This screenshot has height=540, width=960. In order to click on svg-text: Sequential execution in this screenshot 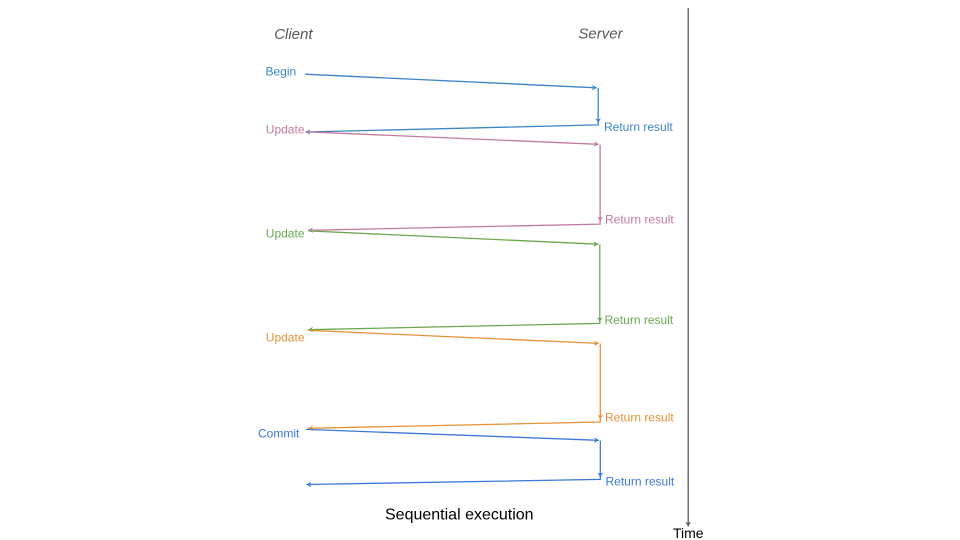, I will do `click(459, 515)`.